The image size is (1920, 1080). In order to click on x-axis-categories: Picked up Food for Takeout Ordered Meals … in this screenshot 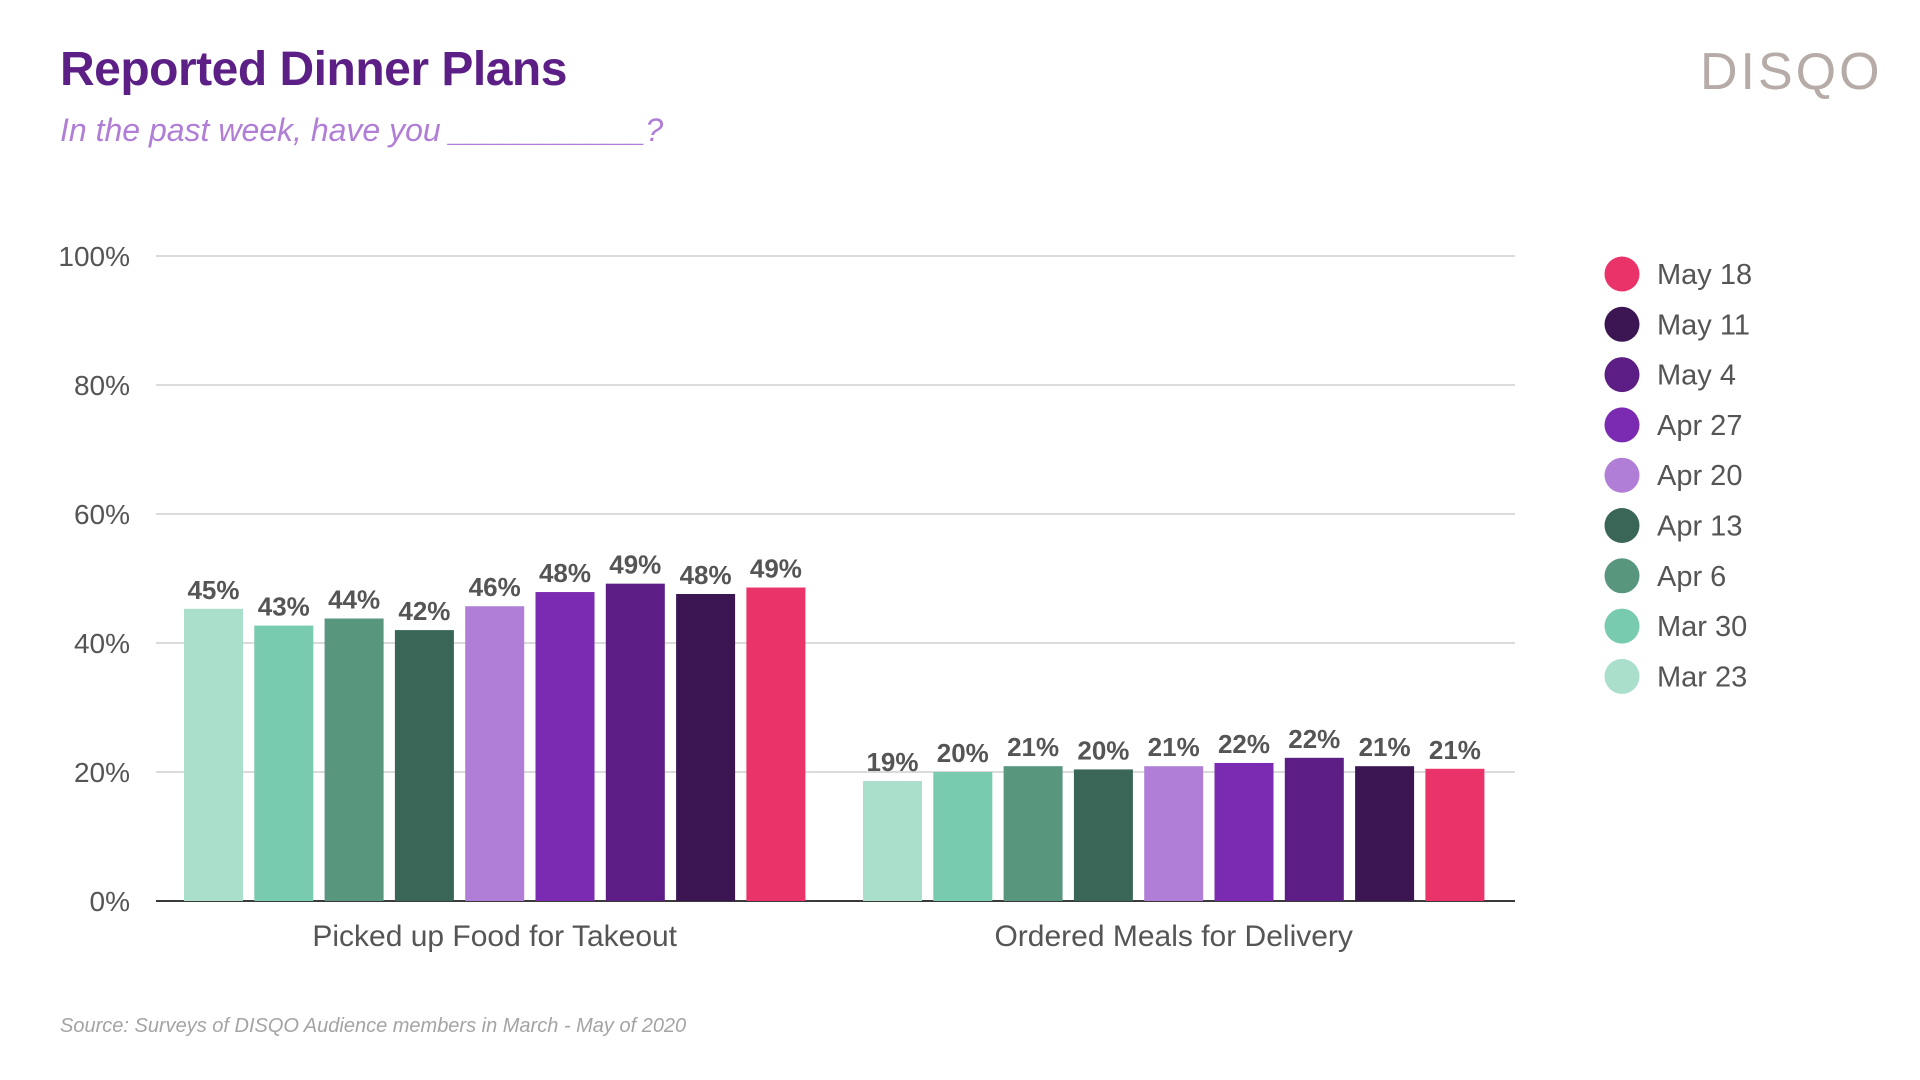, I will do `click(832, 936)`.